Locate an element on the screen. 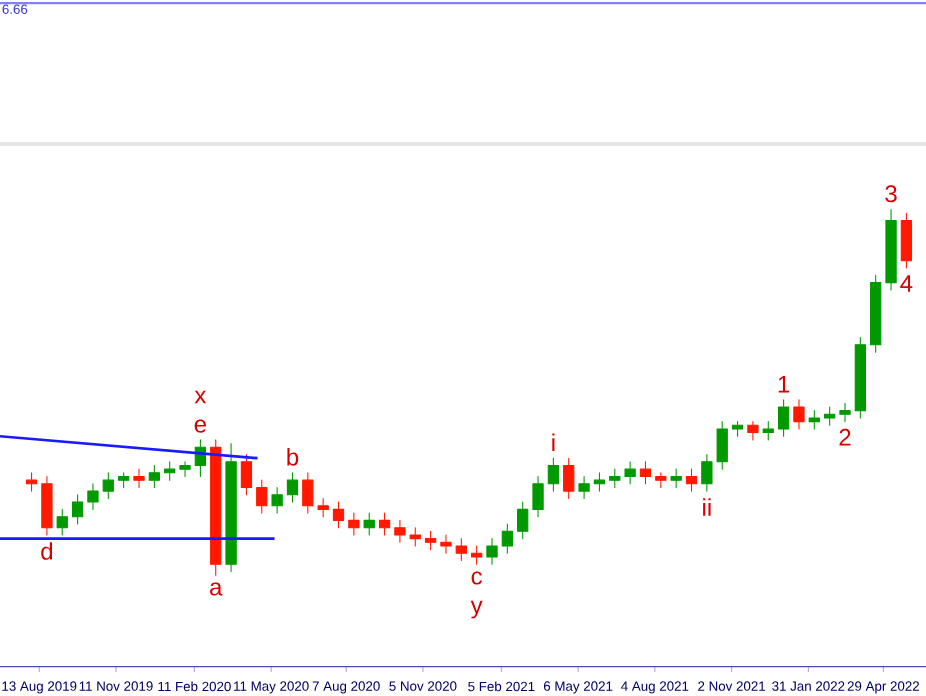  annotation: i is located at coordinates (553, 442).